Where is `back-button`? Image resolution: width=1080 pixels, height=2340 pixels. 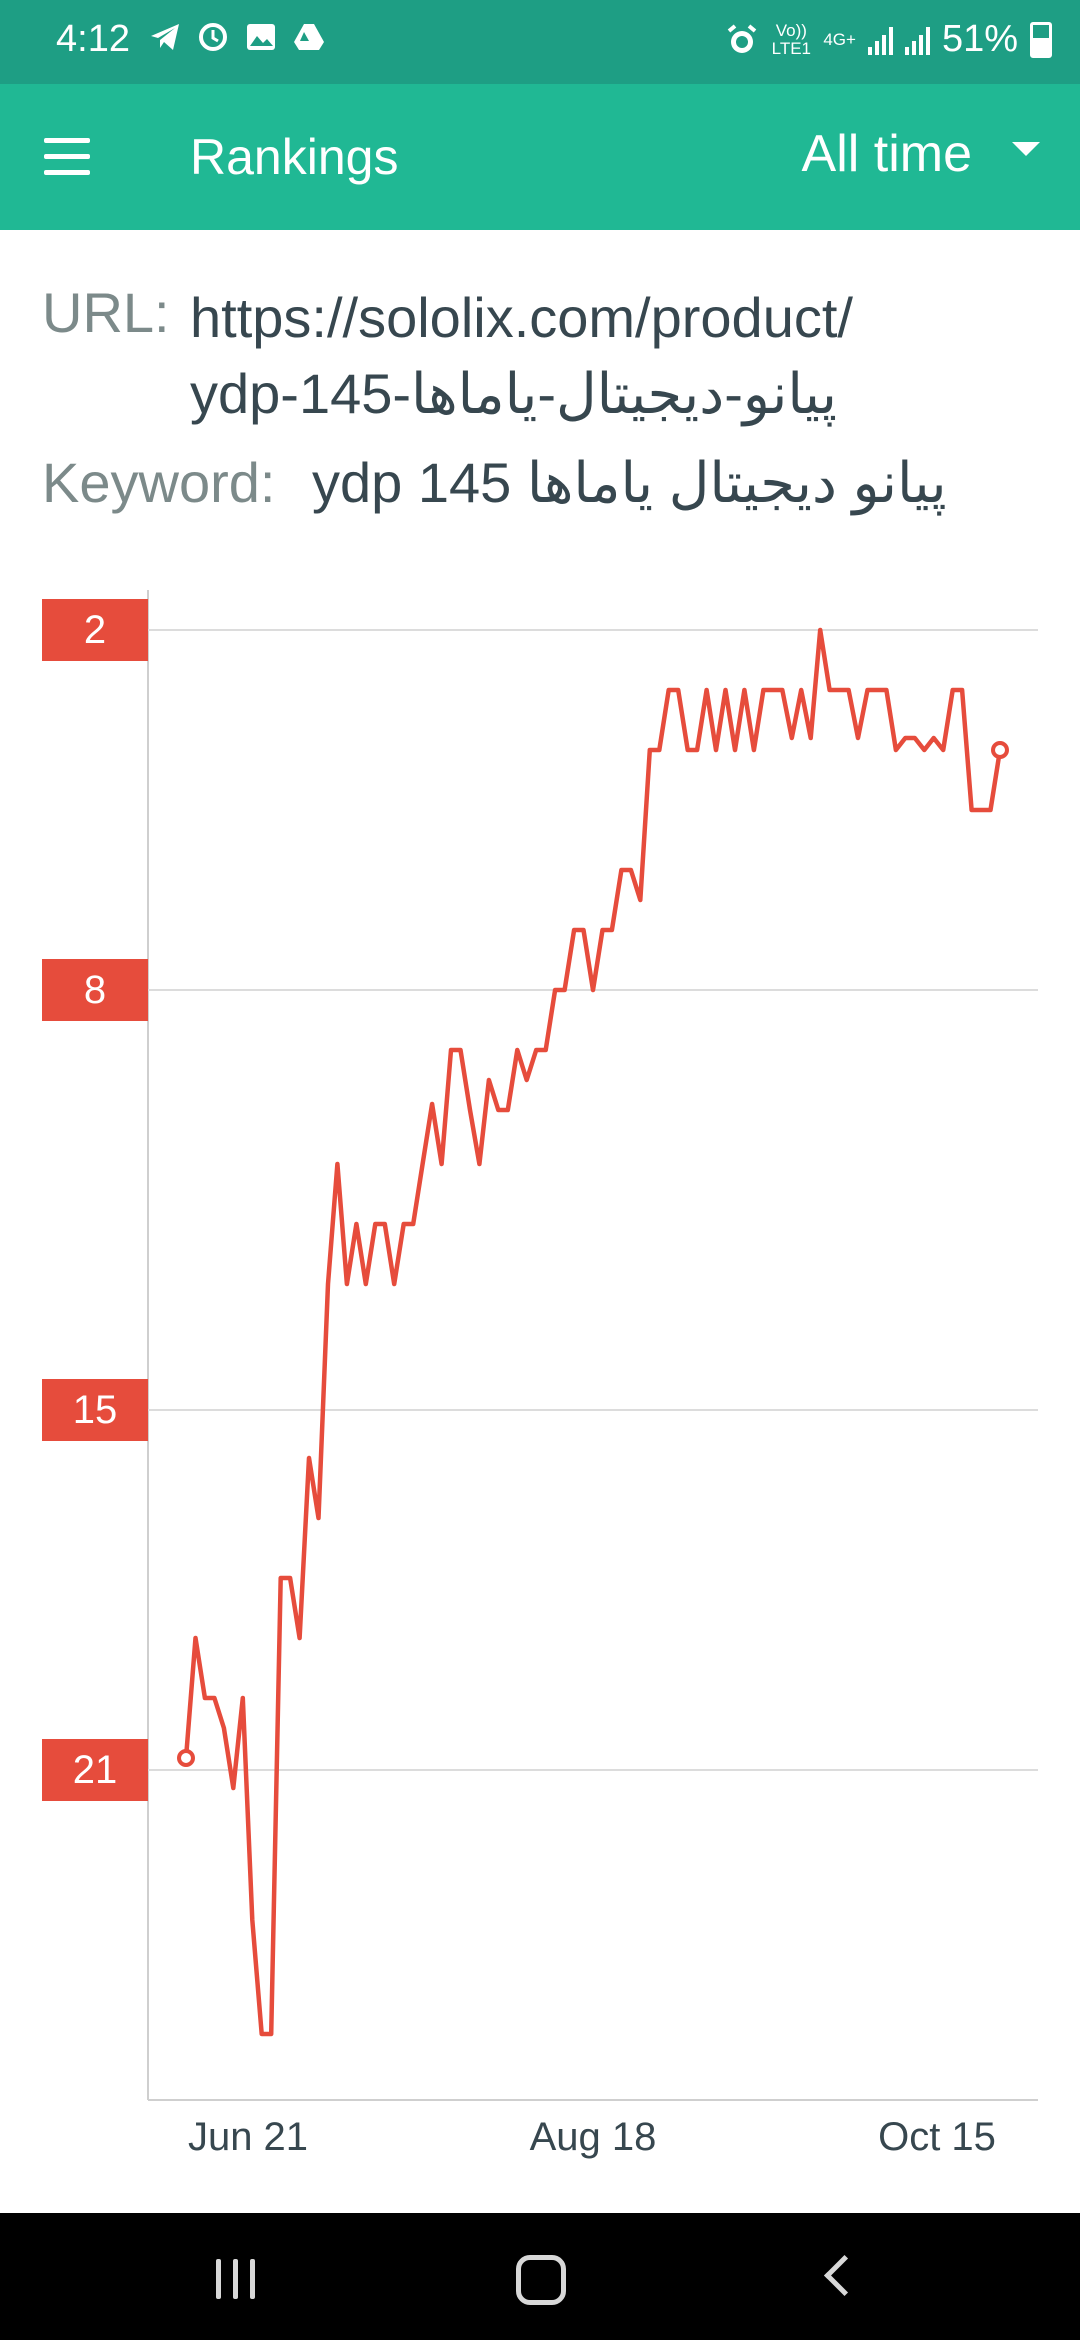
back-button is located at coordinates (845, 2277).